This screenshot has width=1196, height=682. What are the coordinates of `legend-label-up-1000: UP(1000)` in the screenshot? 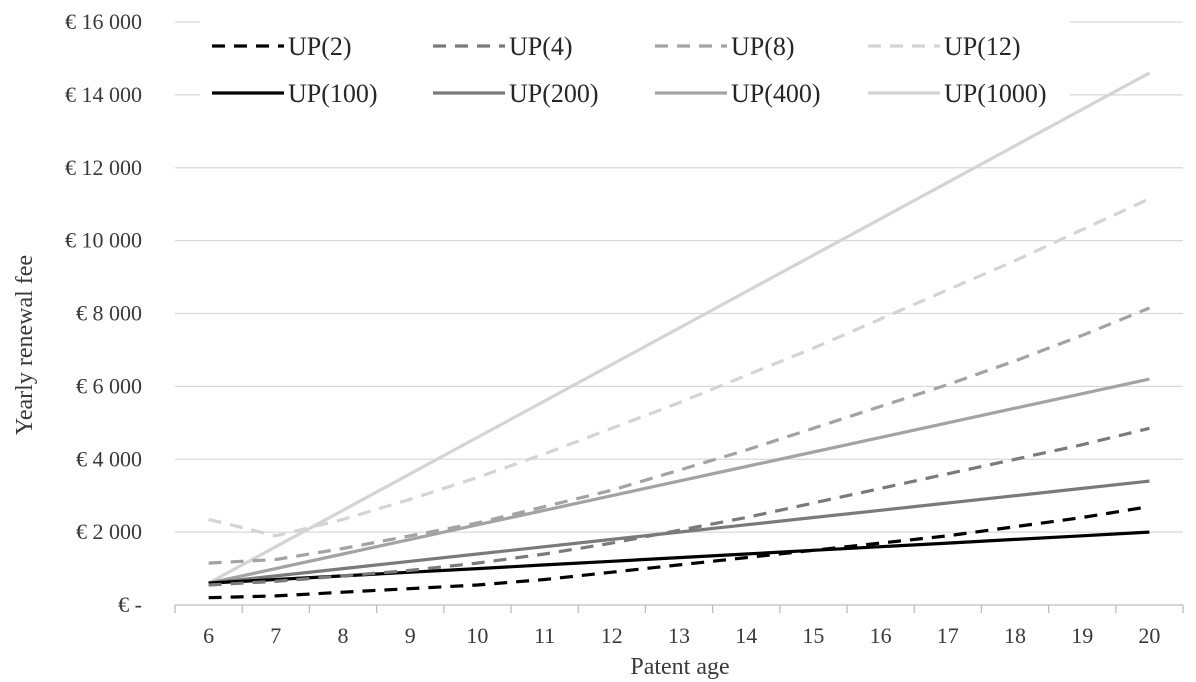 It's located at (995, 93).